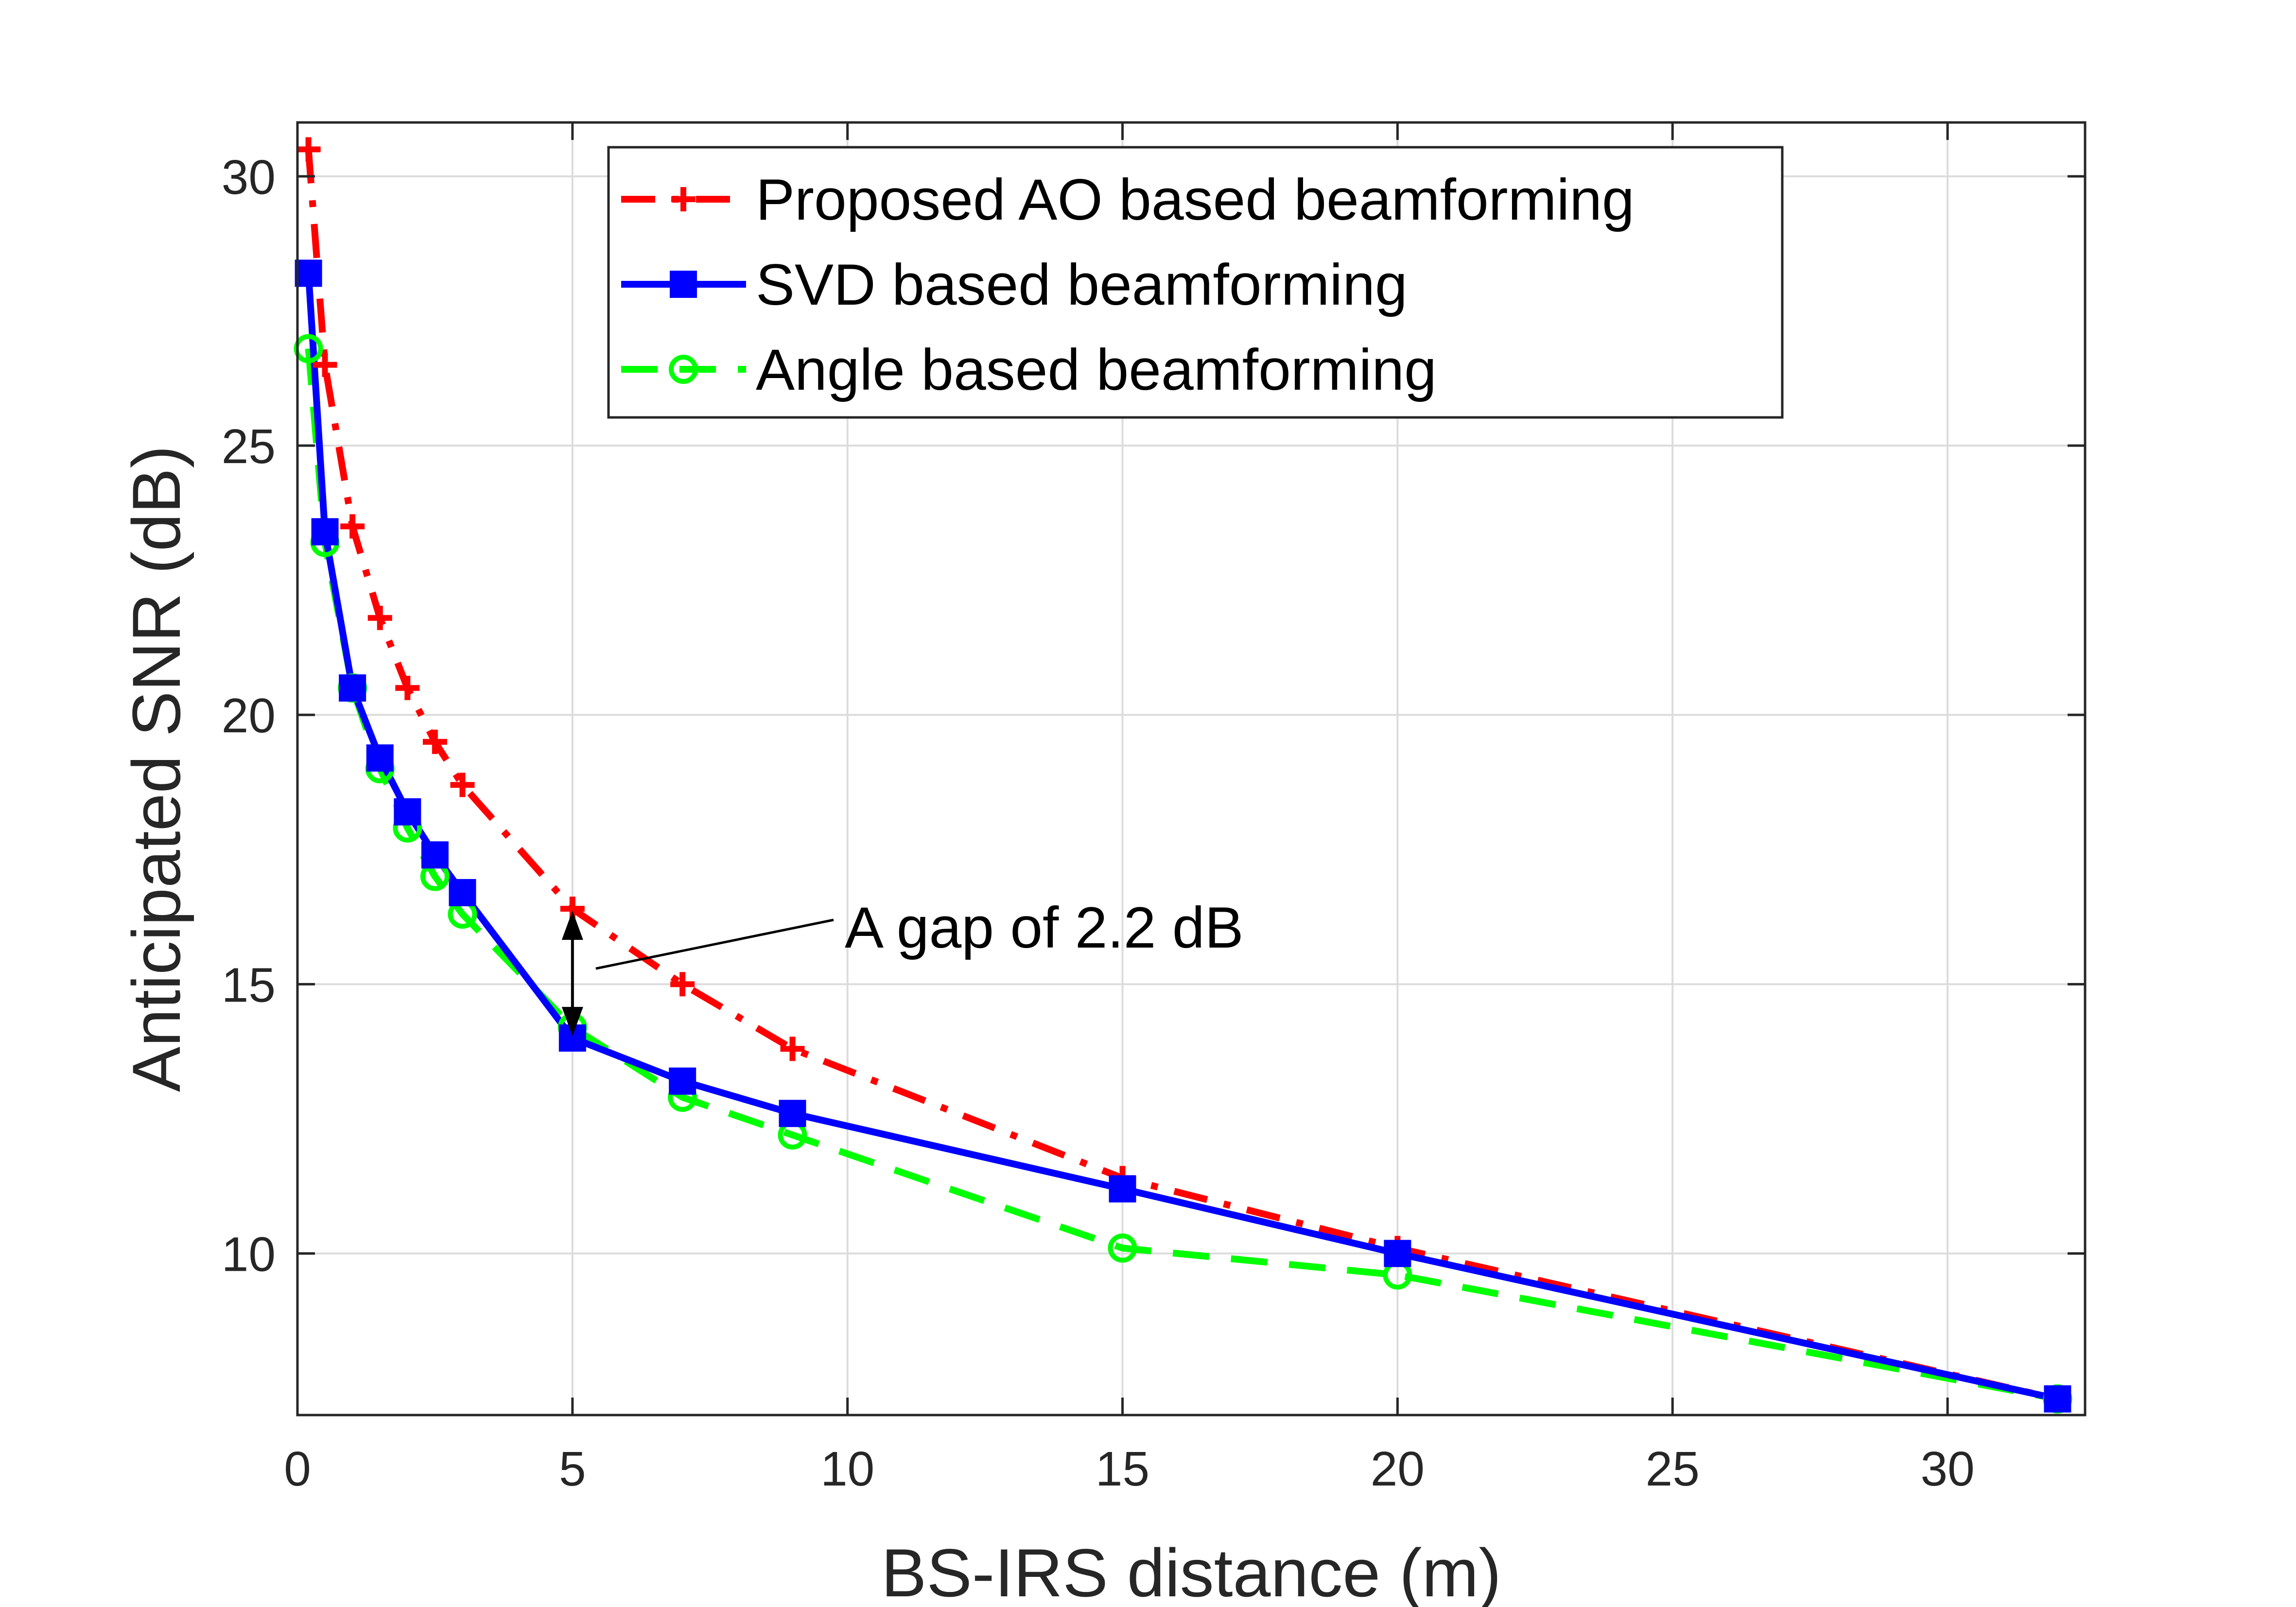 This screenshot has height=1607, width=2296. Describe the element at coordinates (572, 1469) in the screenshot. I see `x-tick-label-5: 5` at that location.